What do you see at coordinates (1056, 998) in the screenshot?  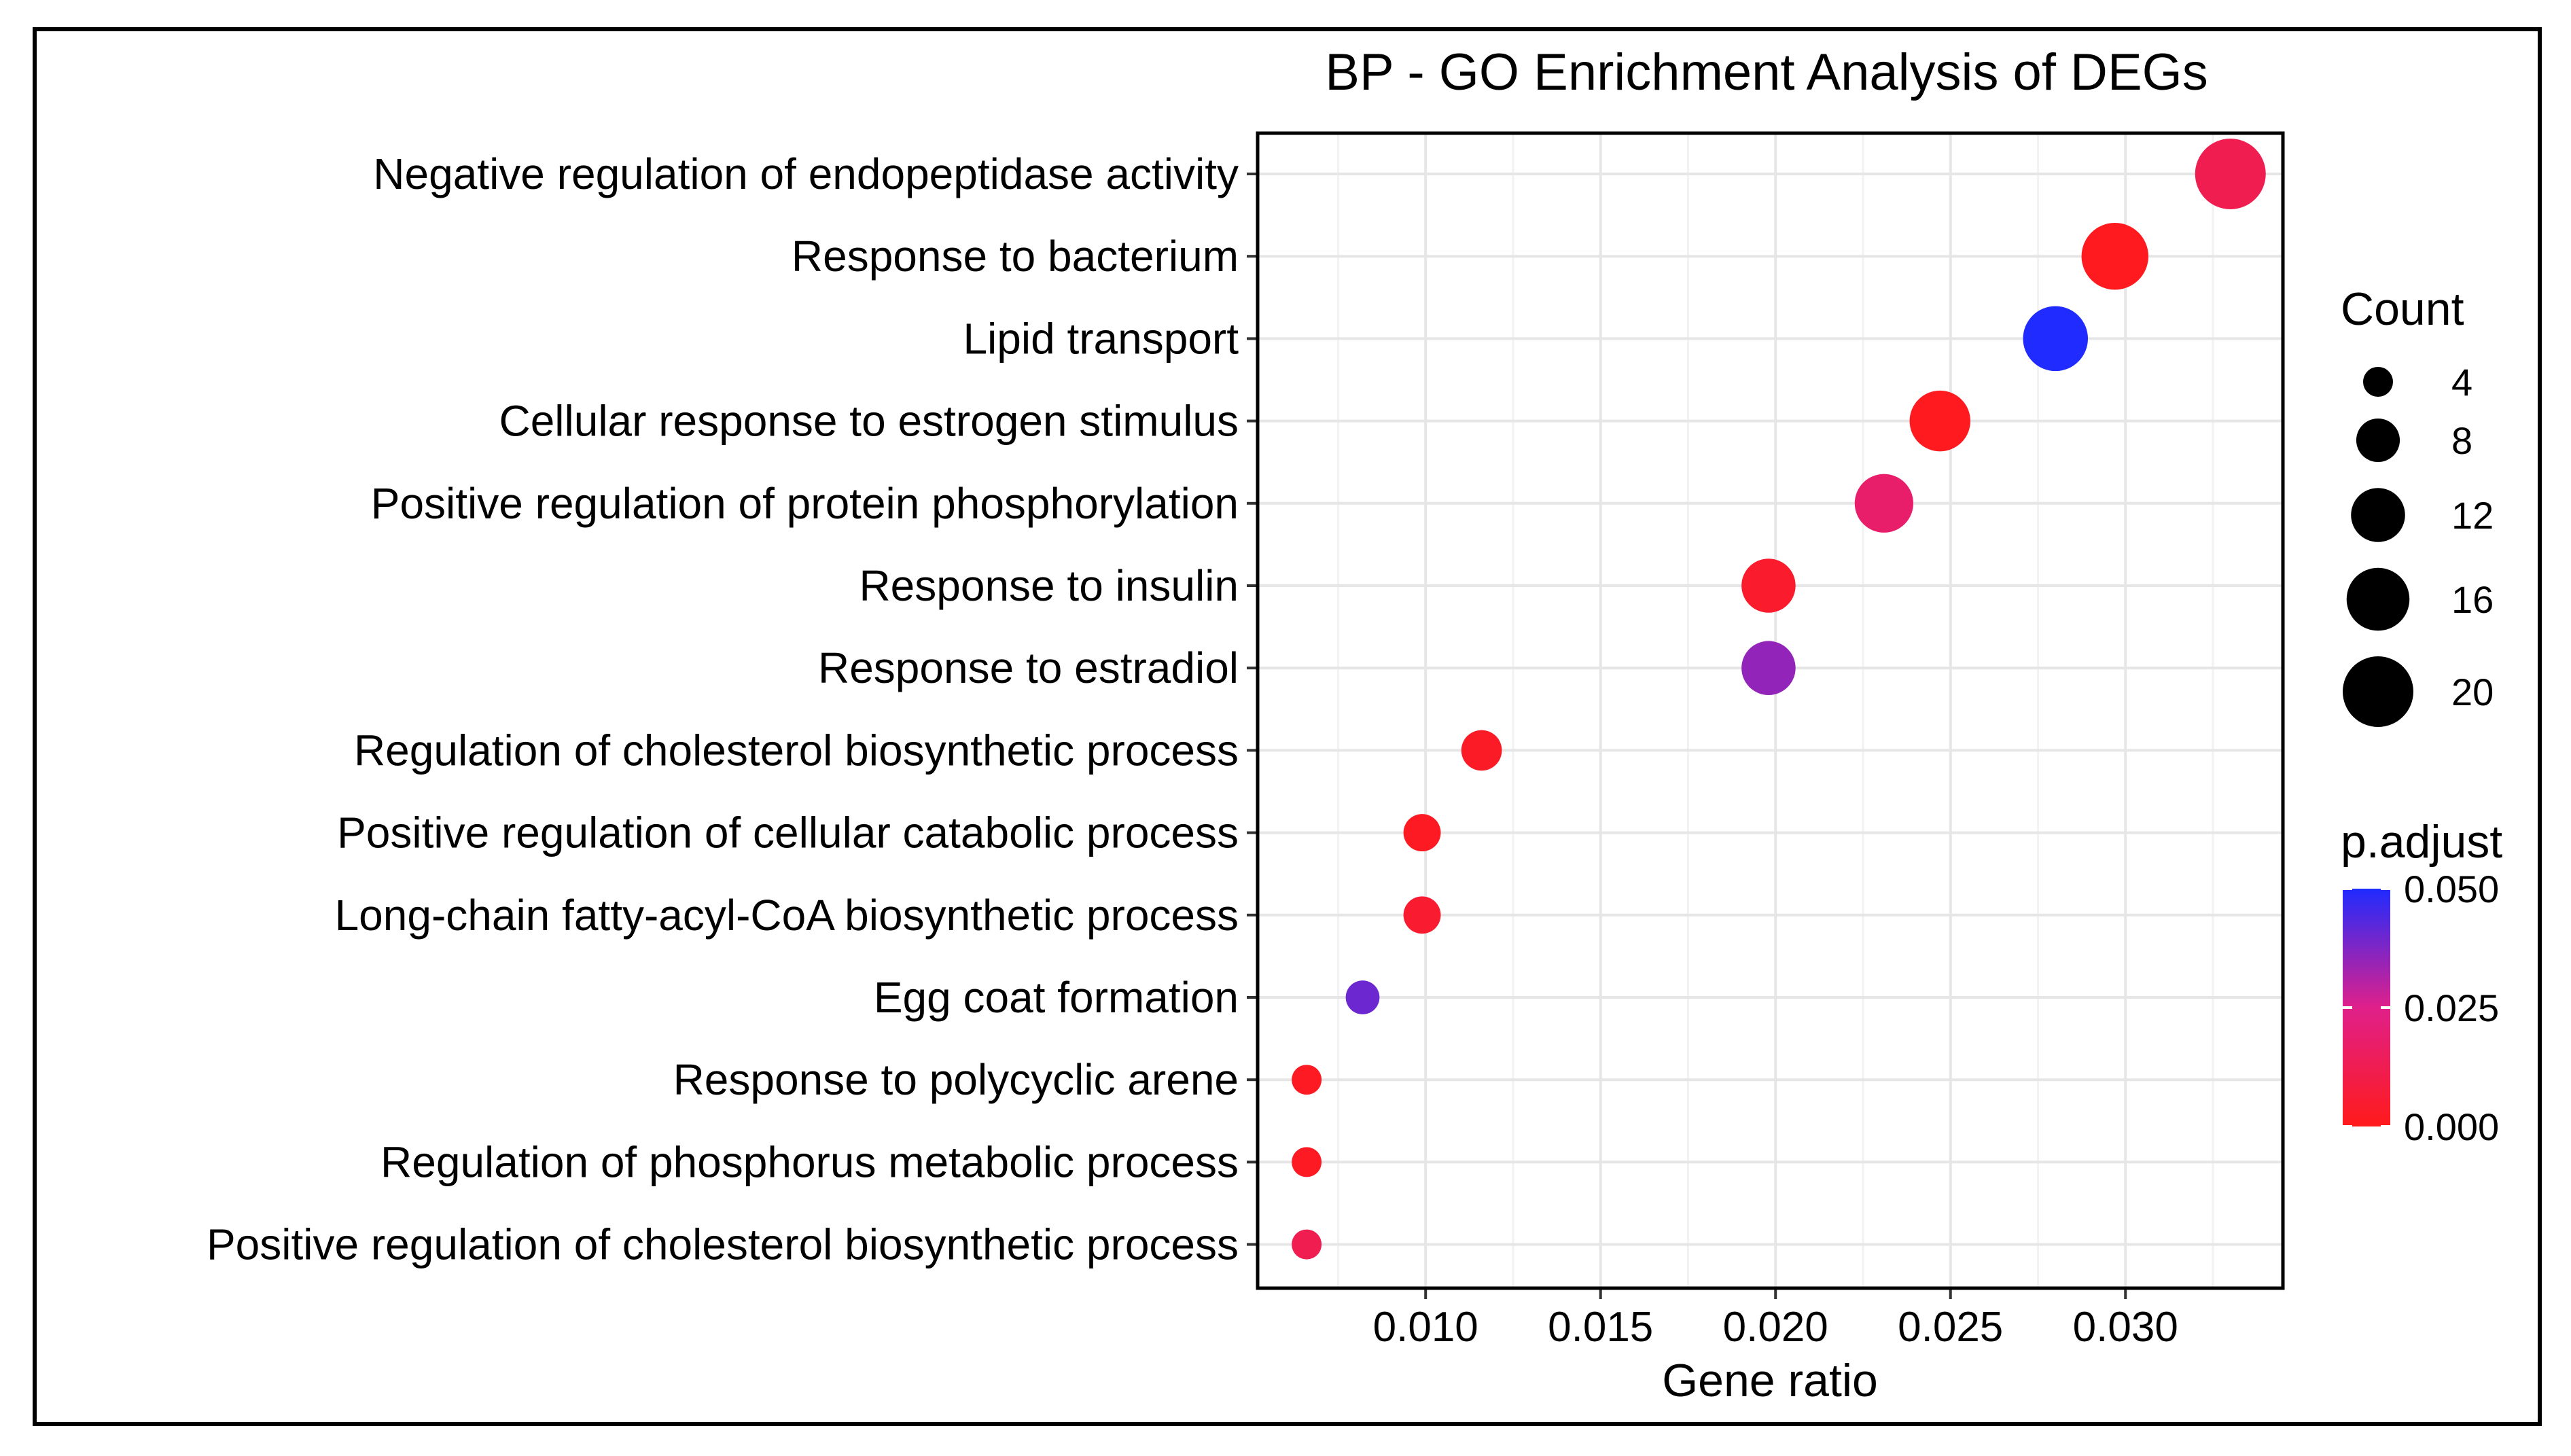 I see `y-tick-label: Egg coat formation` at bounding box center [1056, 998].